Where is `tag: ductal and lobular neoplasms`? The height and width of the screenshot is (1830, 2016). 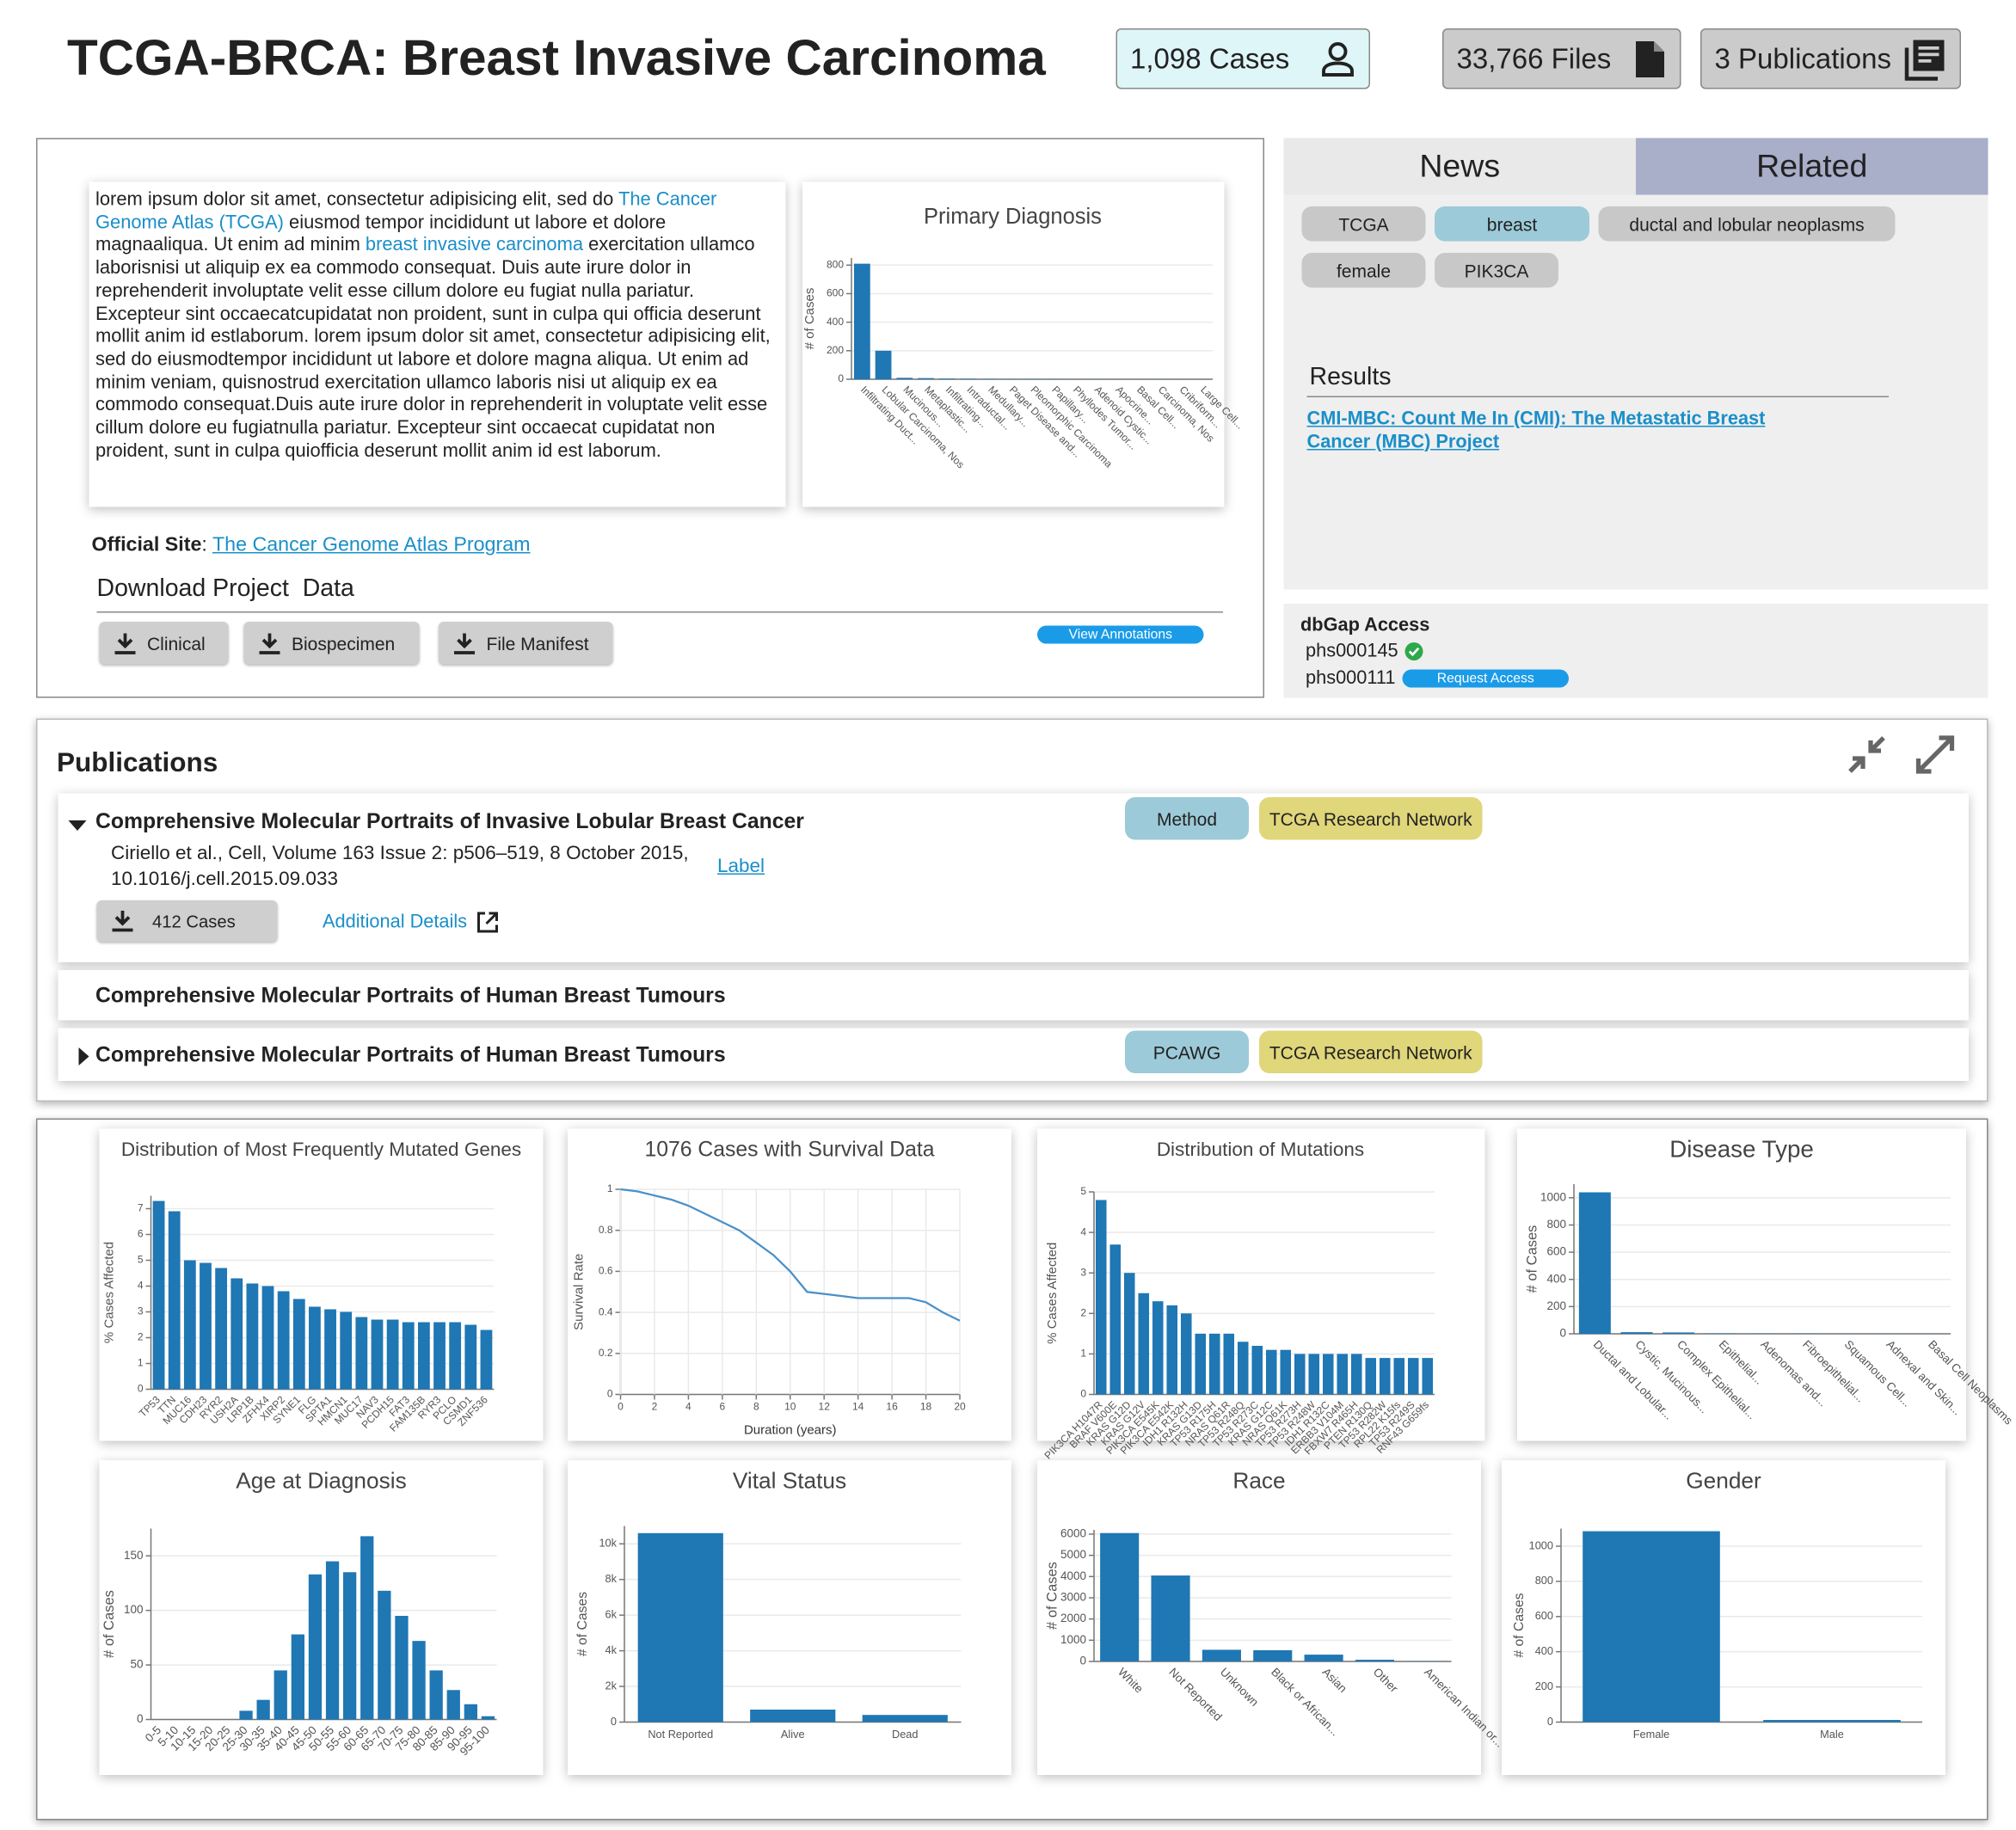 tag: ductal and lobular neoplasms is located at coordinates (1747, 224).